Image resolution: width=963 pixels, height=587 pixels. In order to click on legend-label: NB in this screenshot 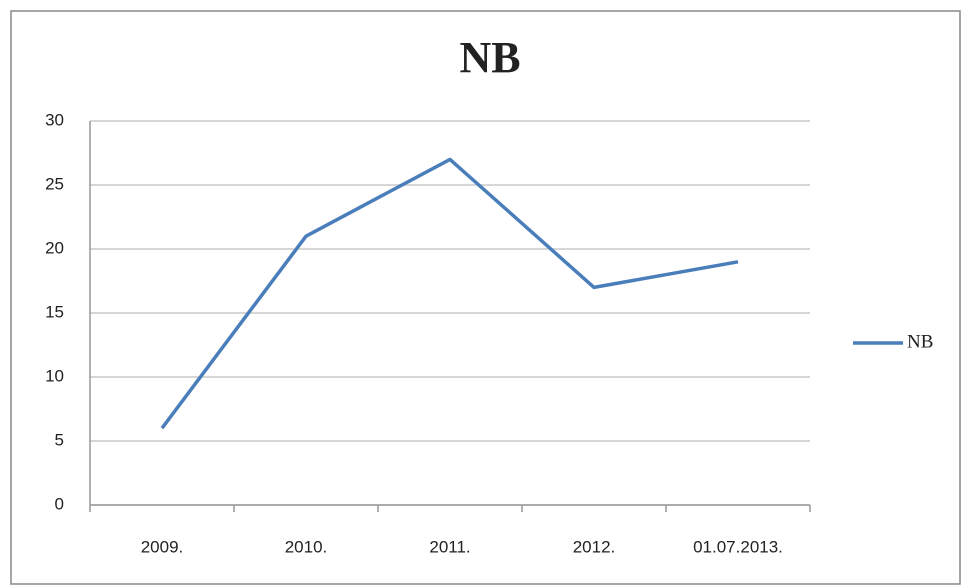, I will do `click(920, 341)`.